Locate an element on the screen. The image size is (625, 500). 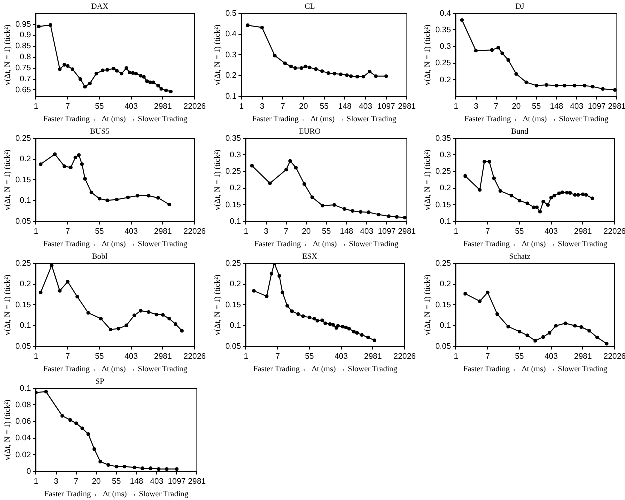
y-tick-label: 0.5 is located at coordinates (232, 13).